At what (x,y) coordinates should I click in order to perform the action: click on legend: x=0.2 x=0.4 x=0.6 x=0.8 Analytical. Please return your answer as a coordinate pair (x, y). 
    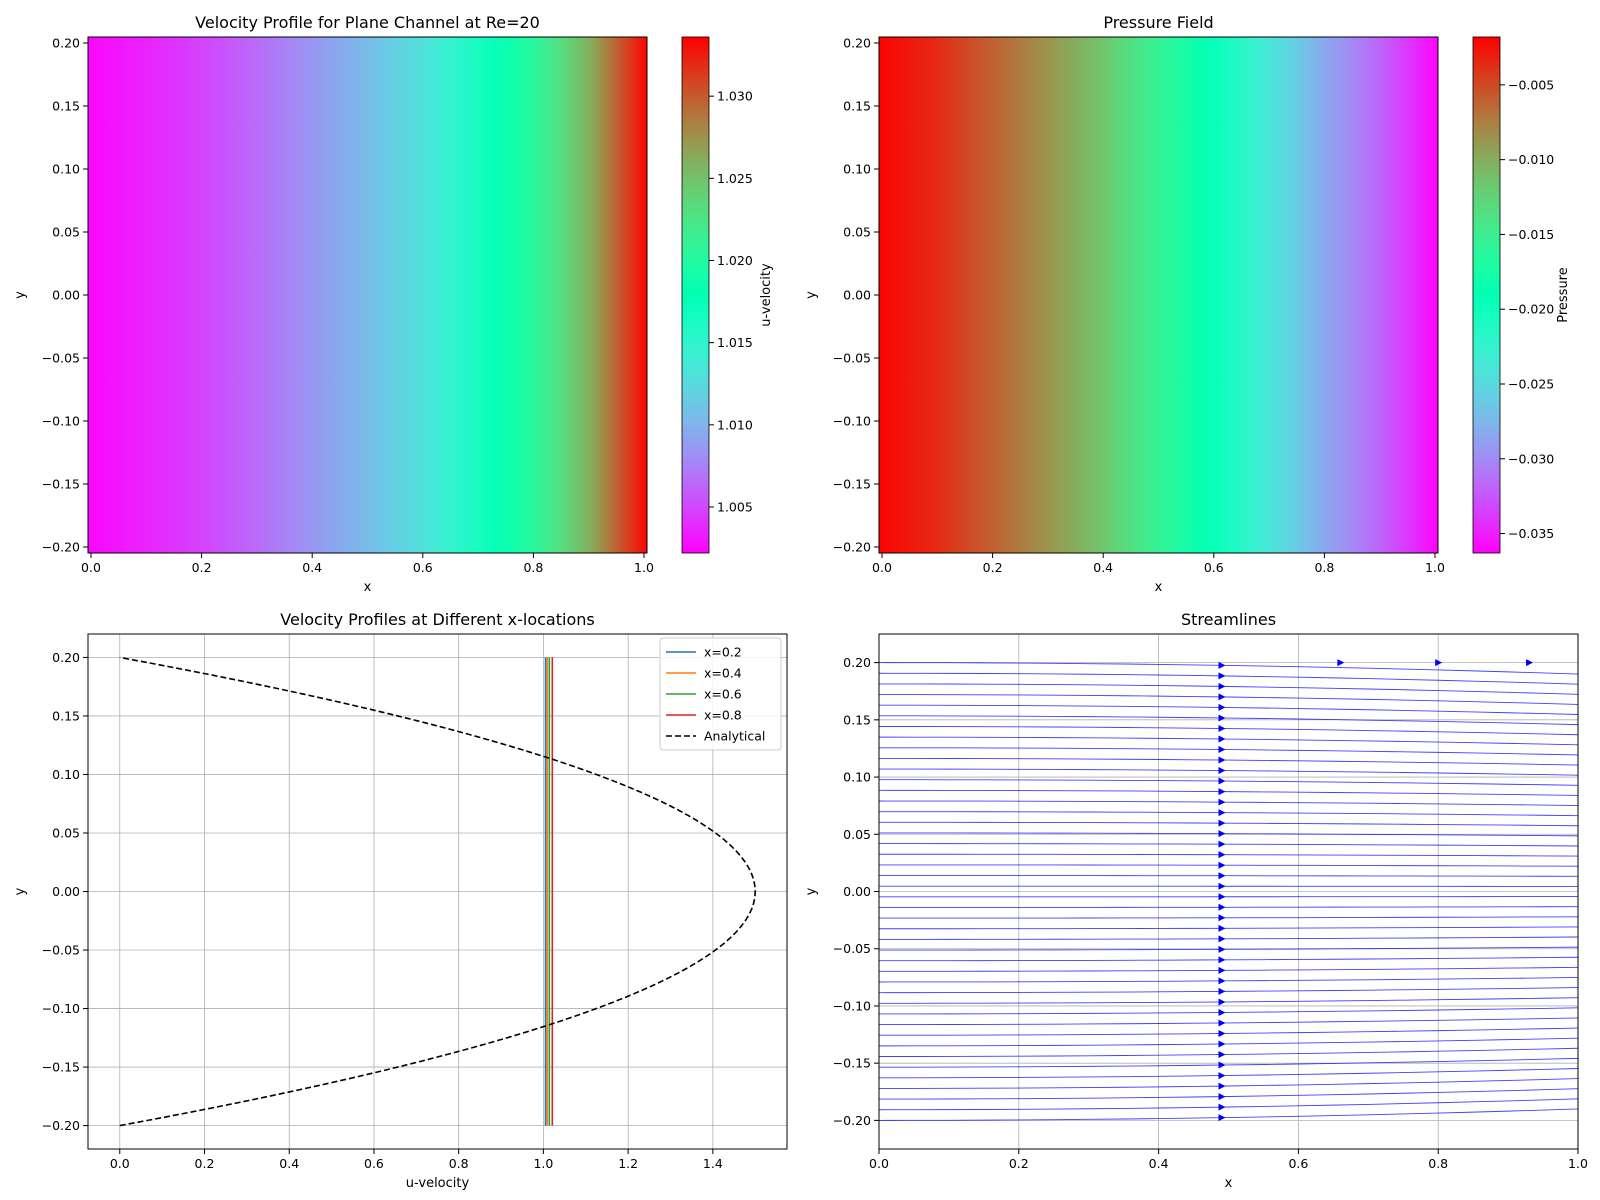
    Looking at the image, I should click on (720, 694).